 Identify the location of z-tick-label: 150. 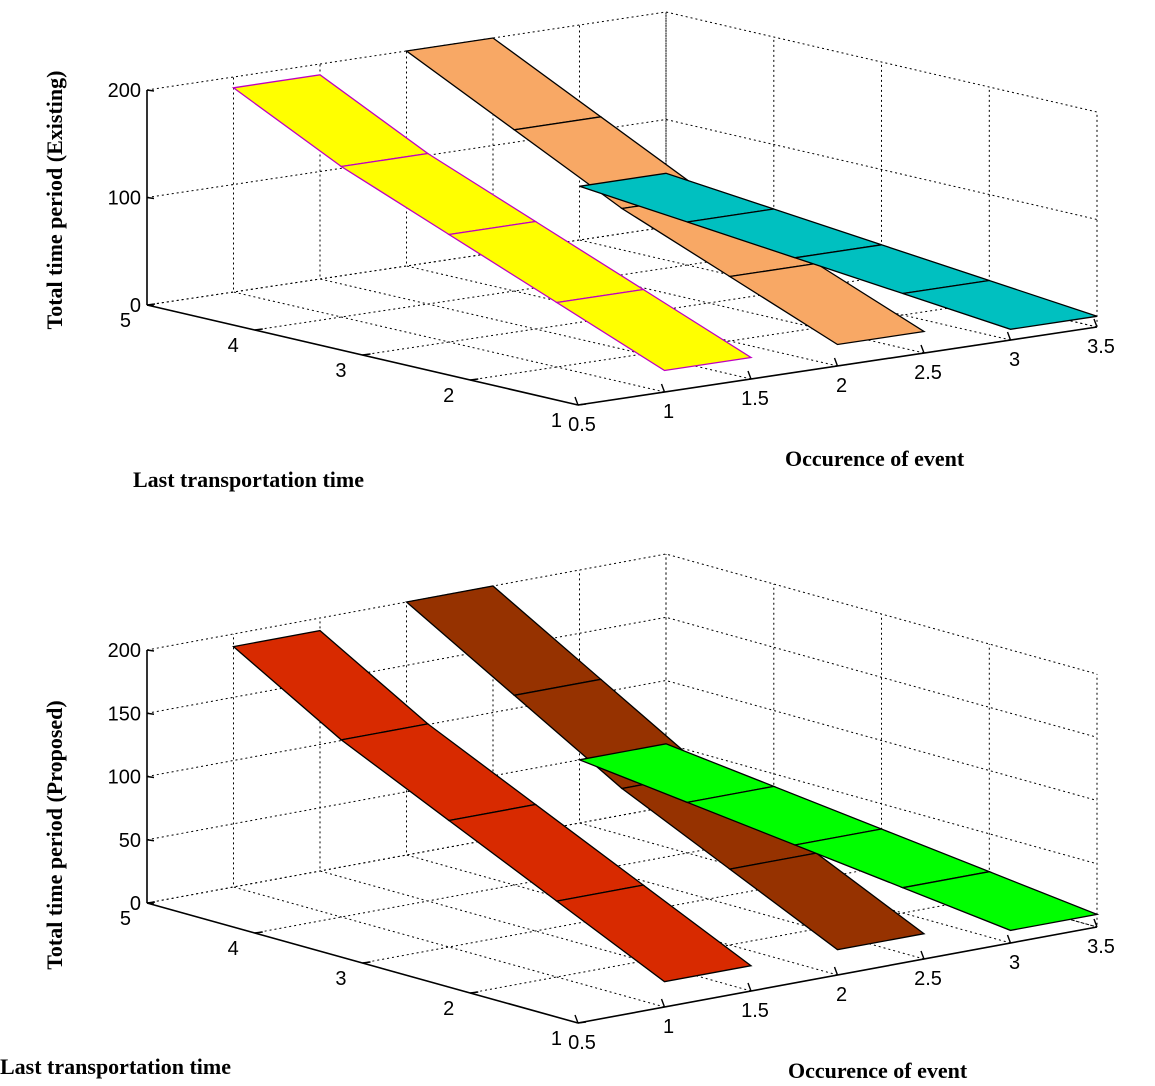
(124, 714).